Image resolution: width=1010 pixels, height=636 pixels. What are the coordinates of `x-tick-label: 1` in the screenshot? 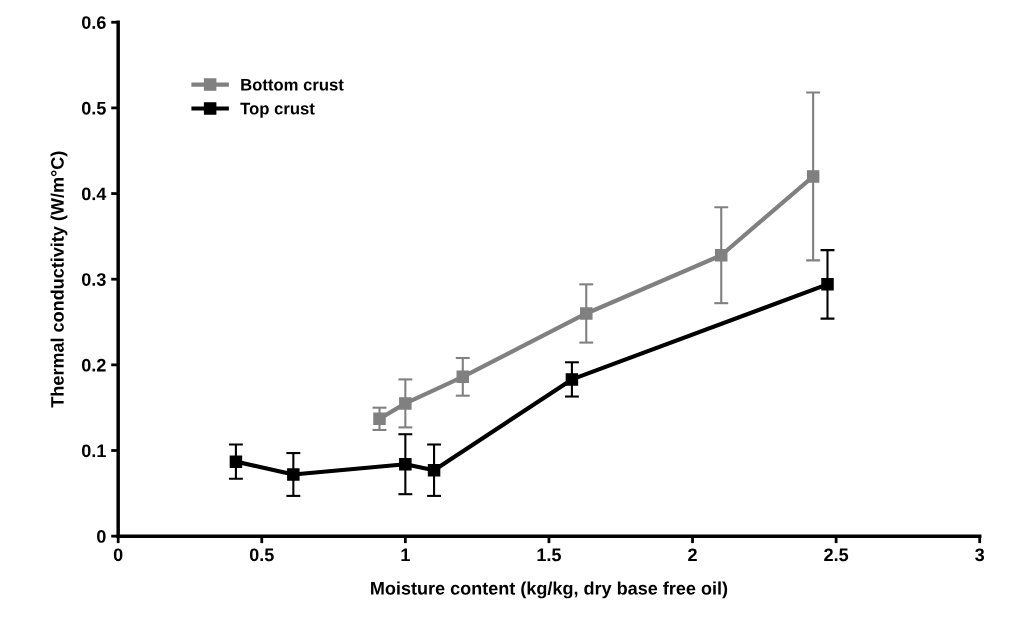 It's located at (405, 555).